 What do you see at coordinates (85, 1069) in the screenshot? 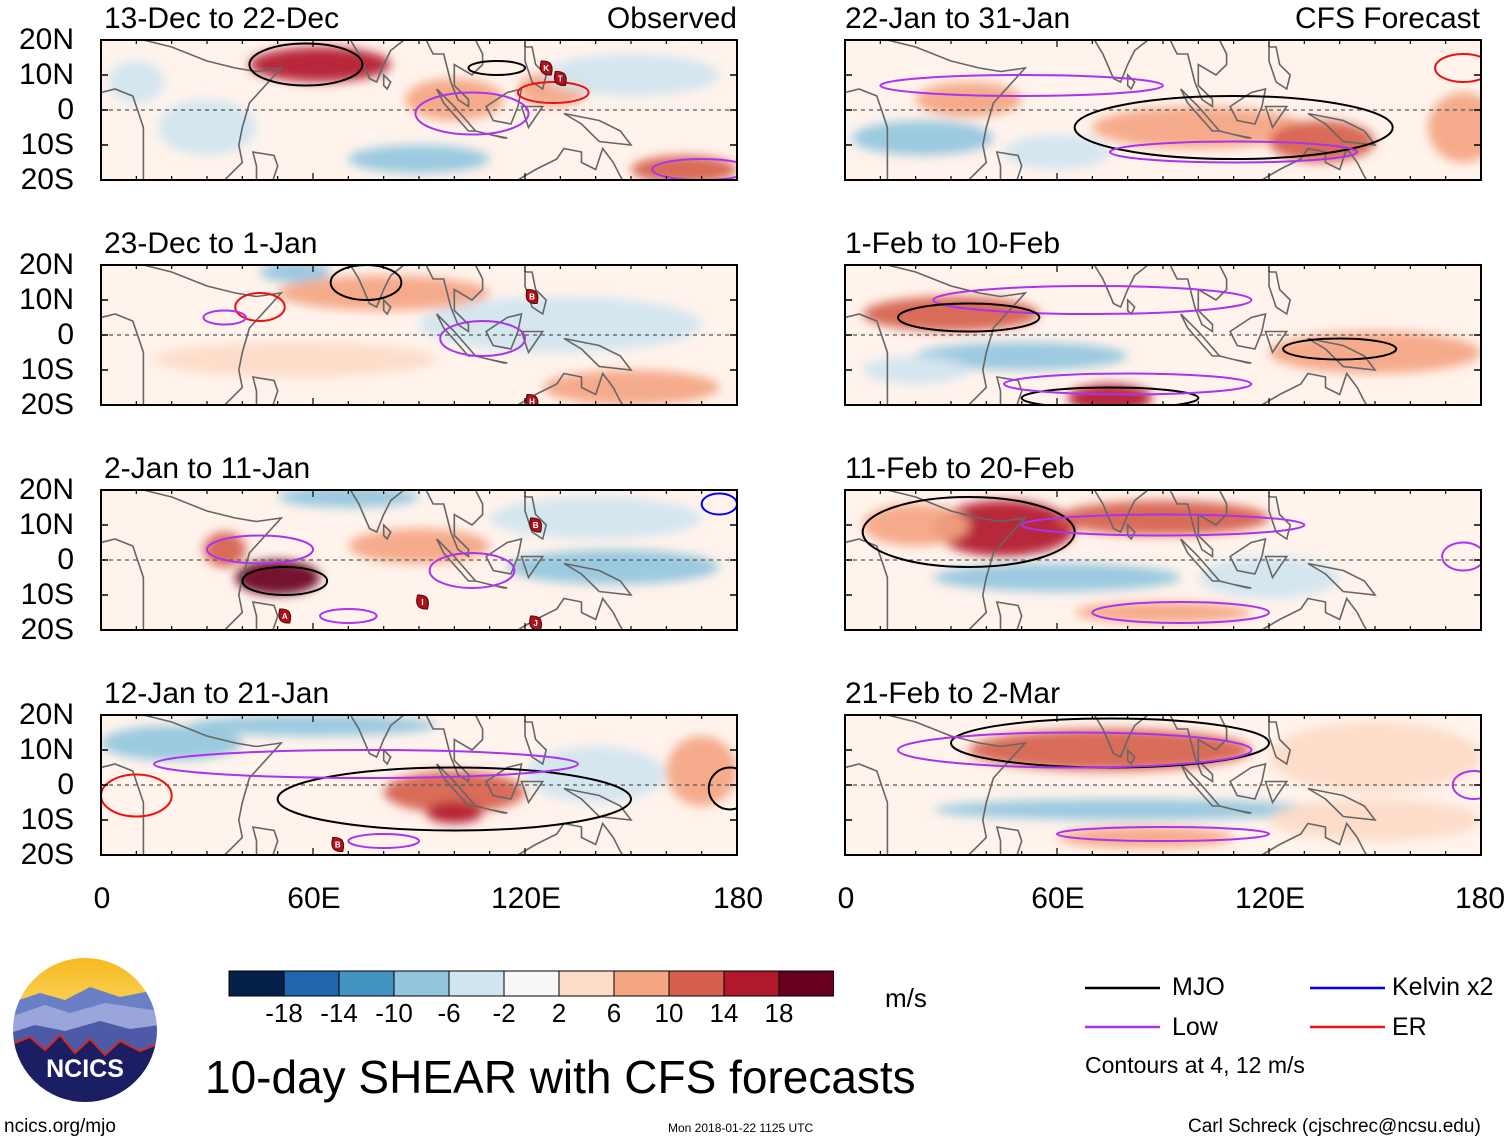
I see `ncics-logo-text: NCICS` at bounding box center [85, 1069].